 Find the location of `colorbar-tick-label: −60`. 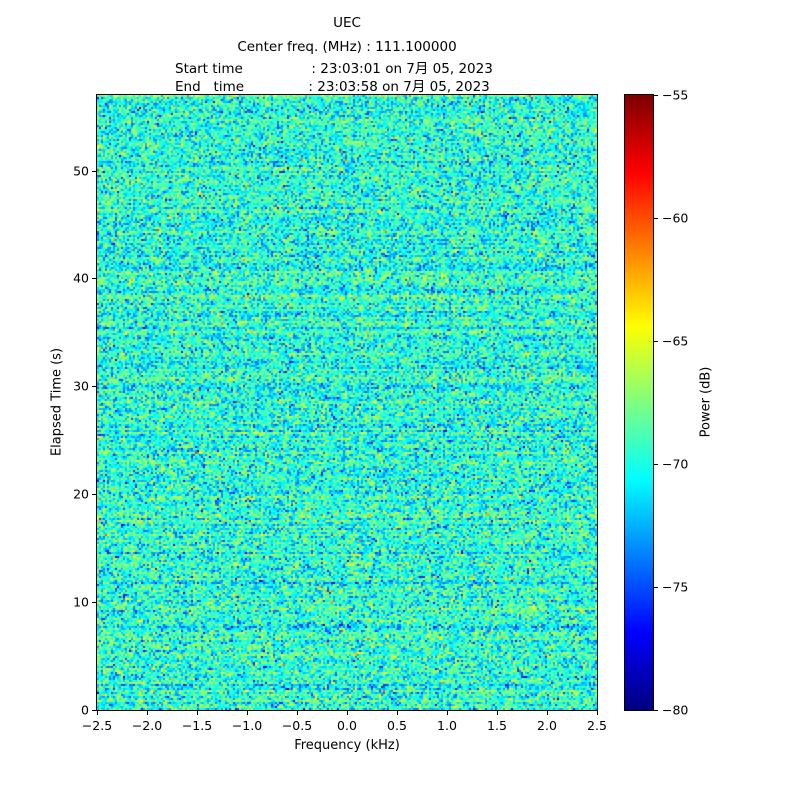

colorbar-tick-label: −60 is located at coordinates (675, 218).